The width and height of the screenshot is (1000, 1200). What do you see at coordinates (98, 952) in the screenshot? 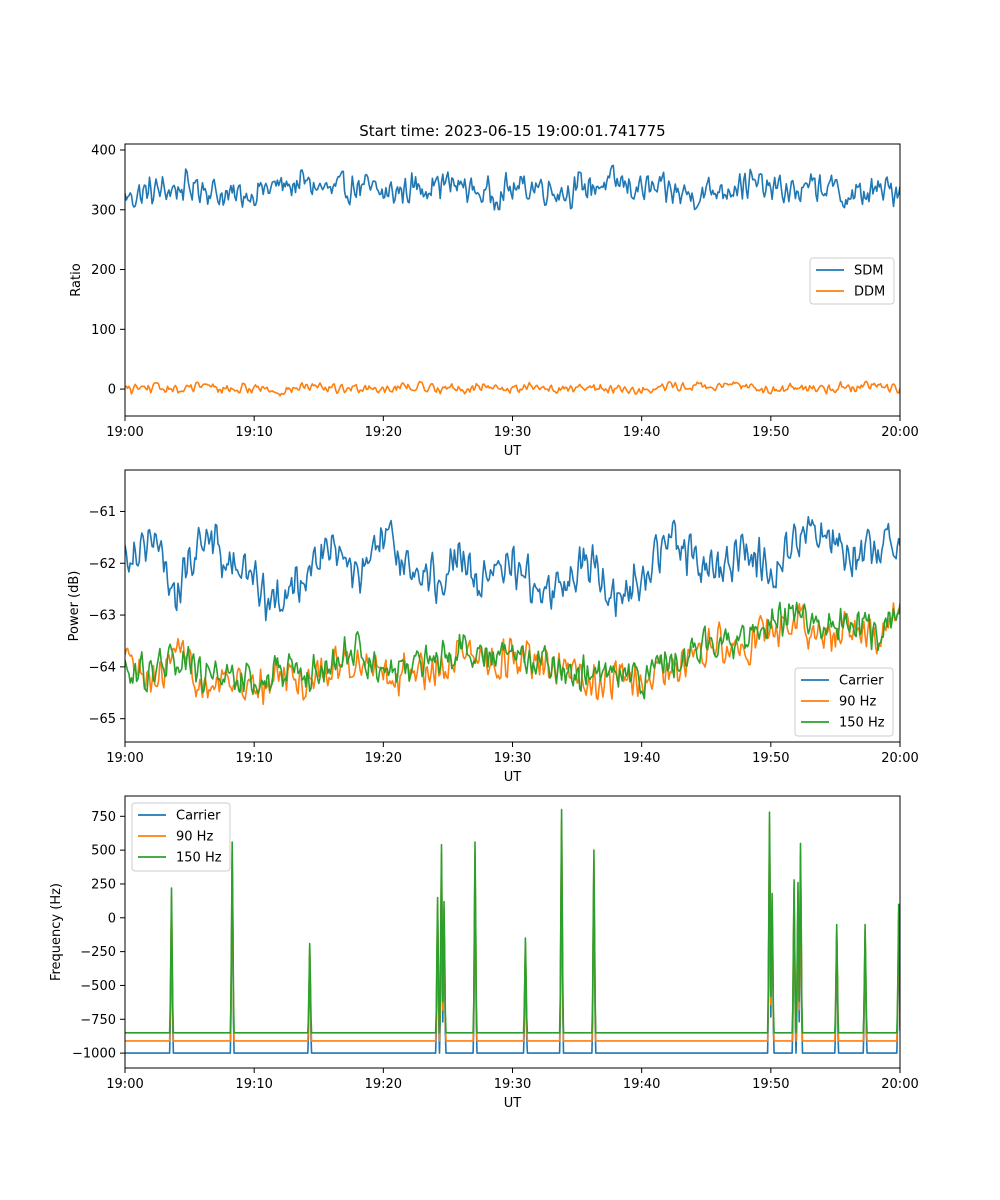
I see `y-tick-label: −250` at bounding box center [98, 952].